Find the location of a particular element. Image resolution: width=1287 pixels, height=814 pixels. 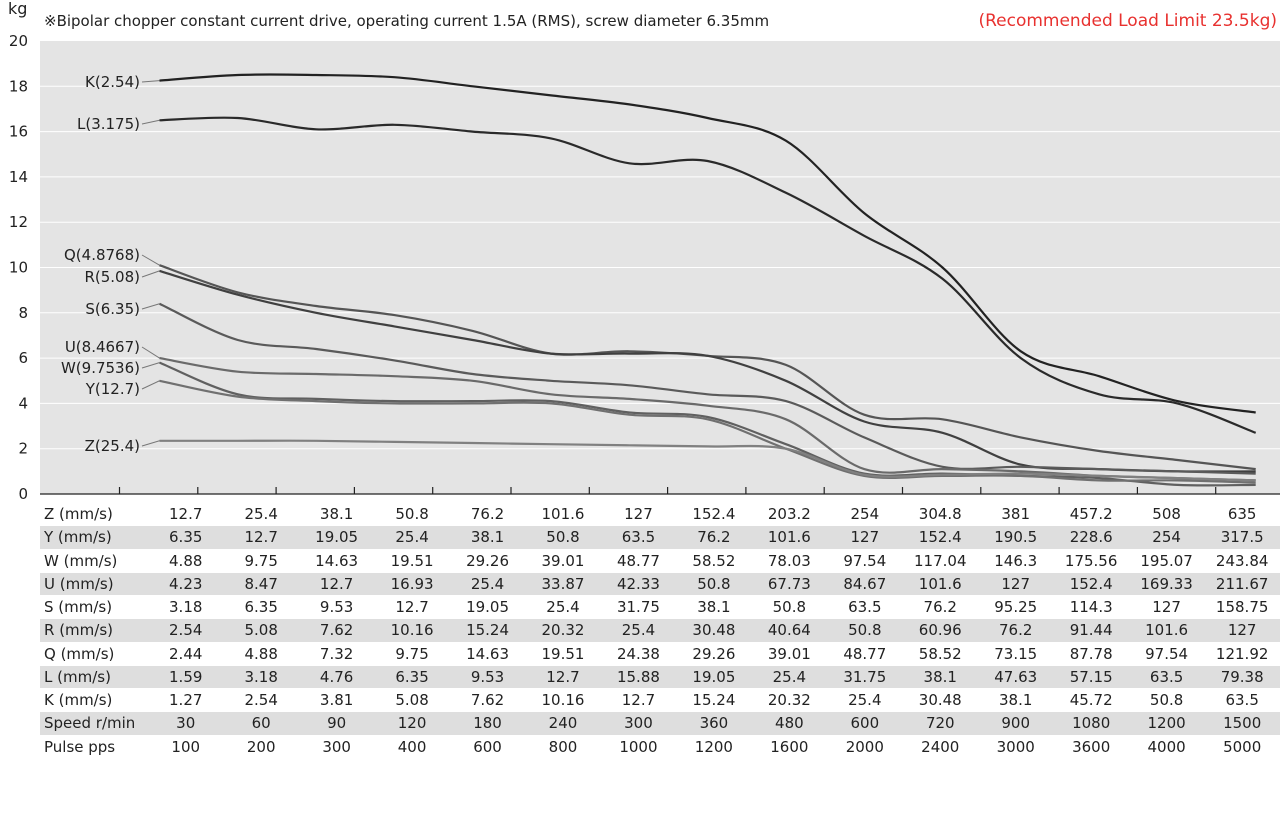

y-axis-unit: kg is located at coordinates (18, 9).